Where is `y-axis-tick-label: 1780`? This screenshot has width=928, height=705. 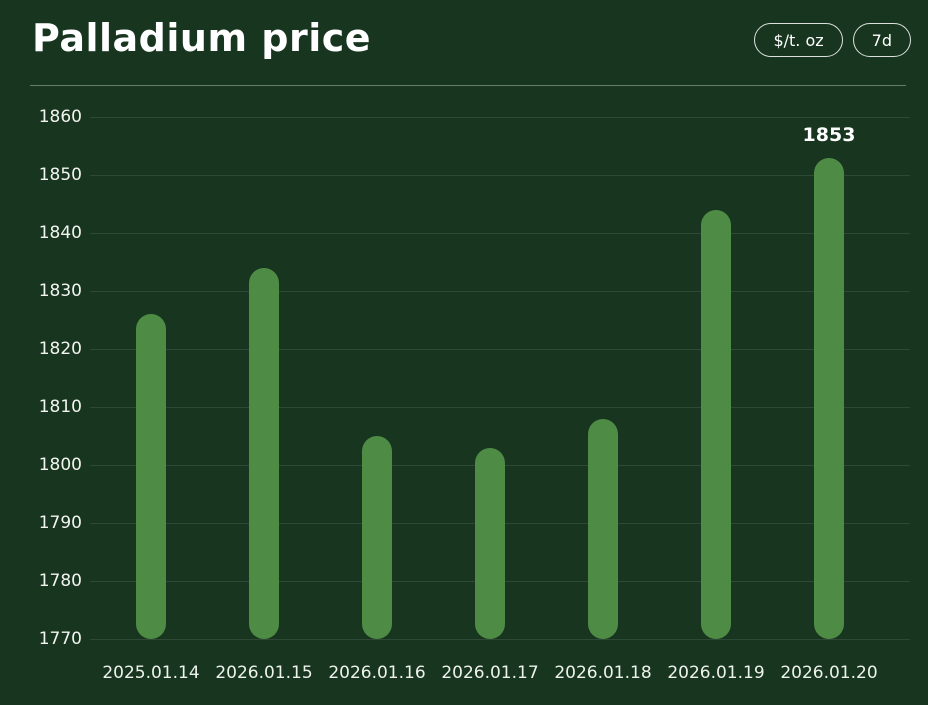
y-axis-tick-label: 1780 is located at coordinates (60, 581).